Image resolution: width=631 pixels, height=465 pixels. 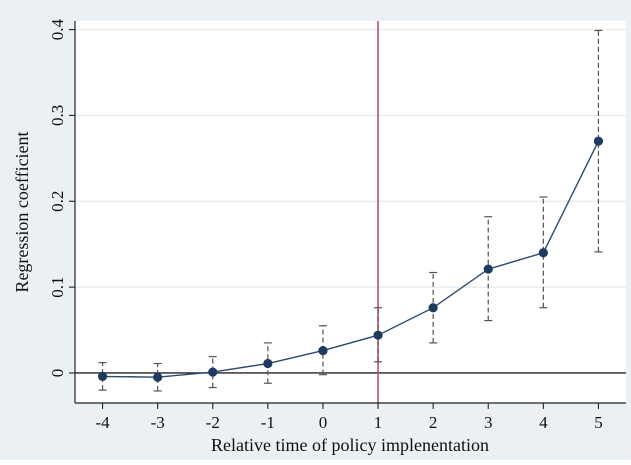 I want to click on x-axis-title: Relative time of policy implenentation, so click(x=350, y=445).